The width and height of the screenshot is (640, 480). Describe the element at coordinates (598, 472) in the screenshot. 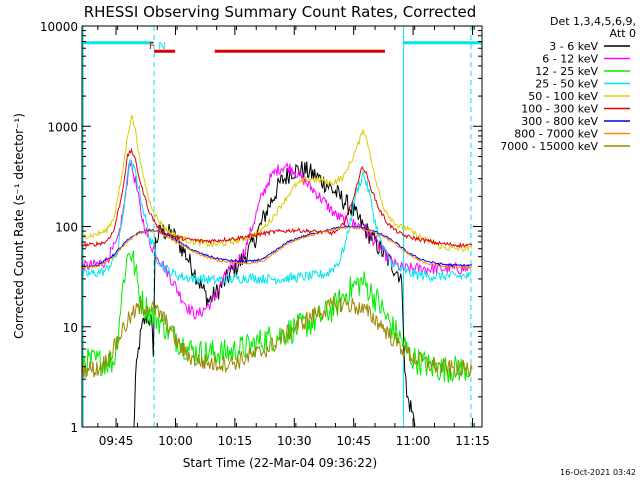

I see `footer-timestamp: 16-Oct-2021 03:42` at that location.